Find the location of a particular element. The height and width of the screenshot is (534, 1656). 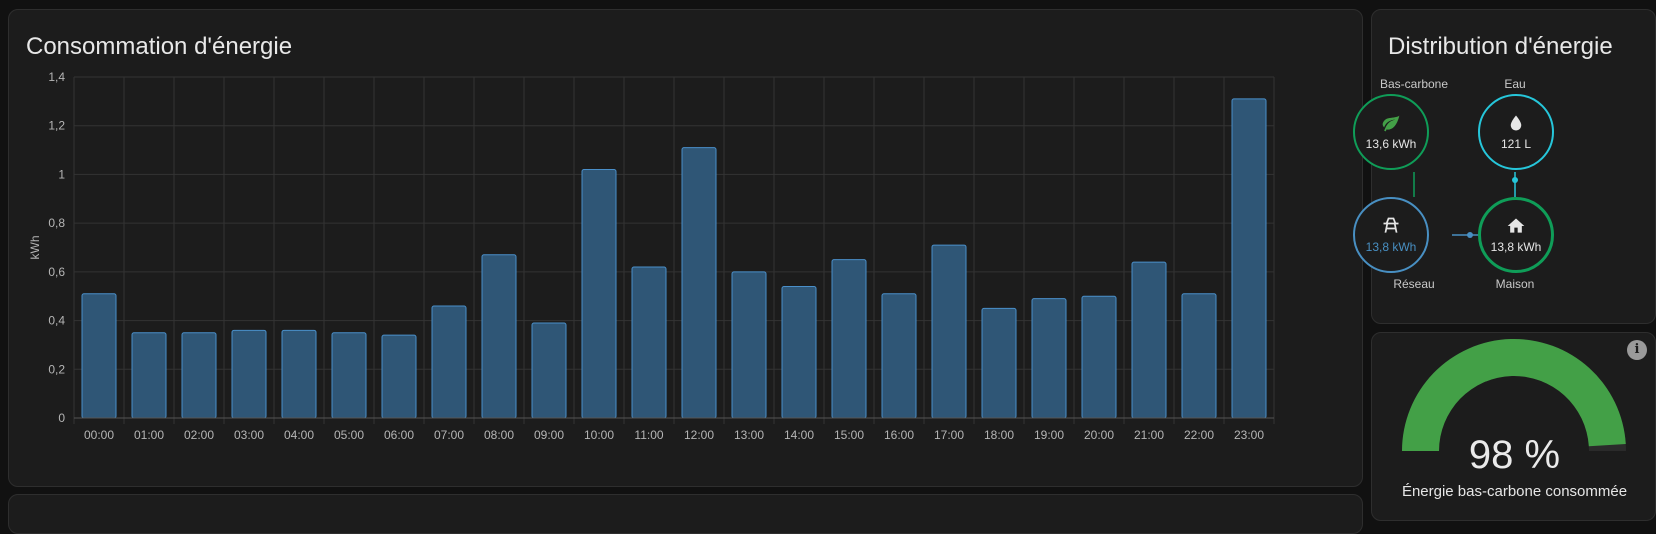

x-tick-label: 08:00 is located at coordinates (499, 435).